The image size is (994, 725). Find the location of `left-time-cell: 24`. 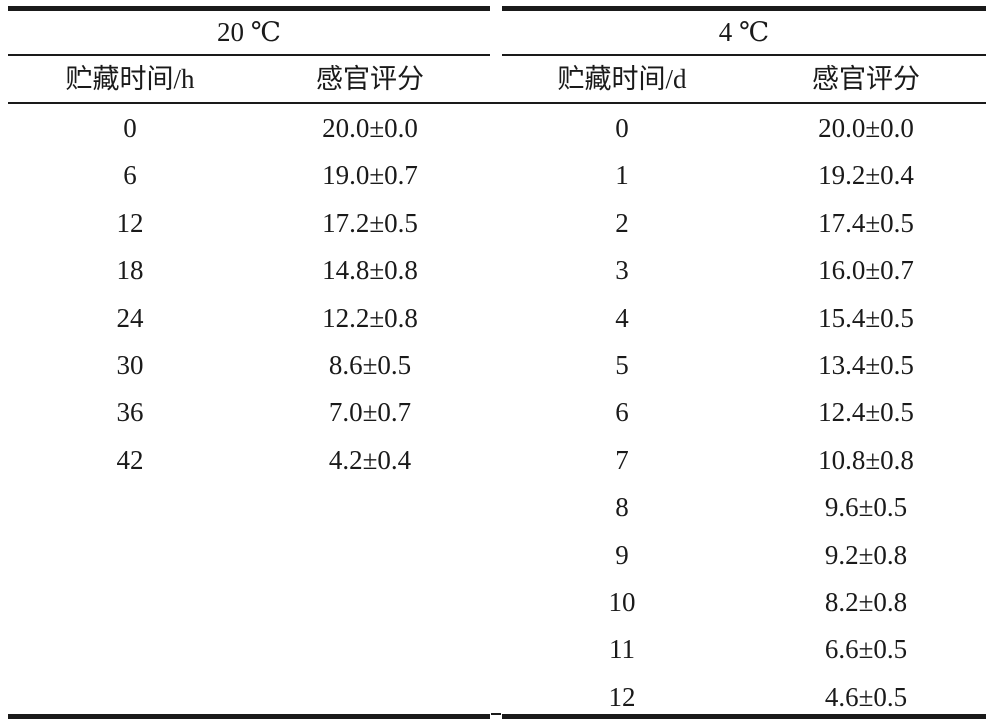

left-time-cell: 24 is located at coordinates (130, 318).